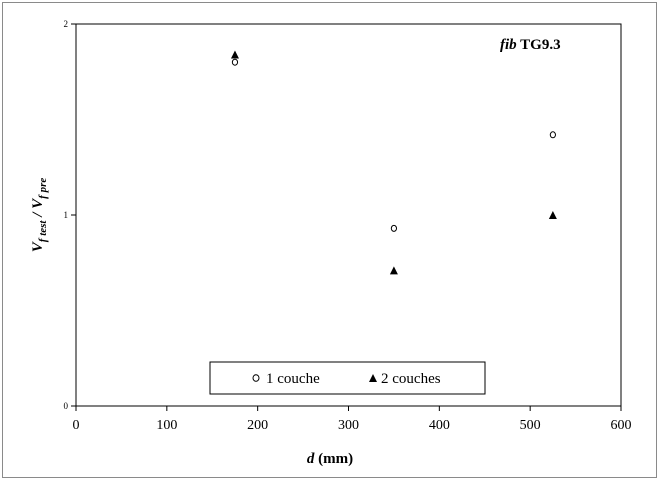  Describe the element at coordinates (439, 425) in the screenshot. I see `x-tick-label: 400` at that location.